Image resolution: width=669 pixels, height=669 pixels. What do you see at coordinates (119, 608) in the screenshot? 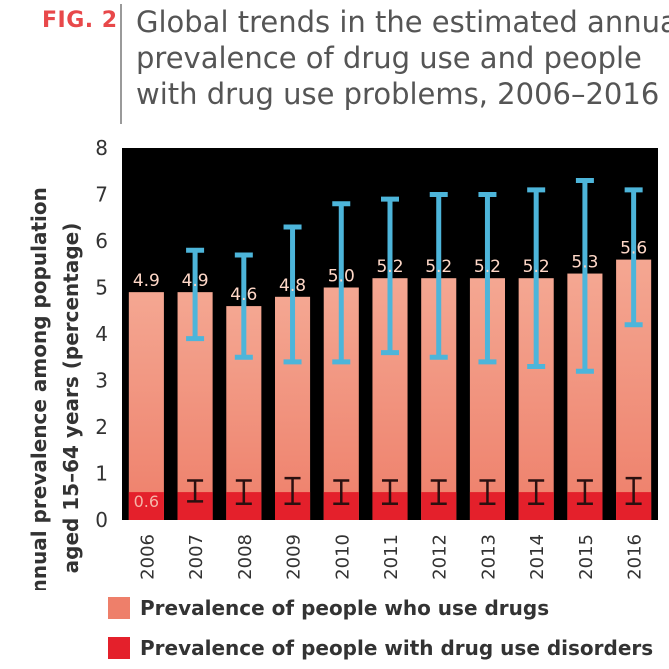
I see `legend-swatch-use` at bounding box center [119, 608].